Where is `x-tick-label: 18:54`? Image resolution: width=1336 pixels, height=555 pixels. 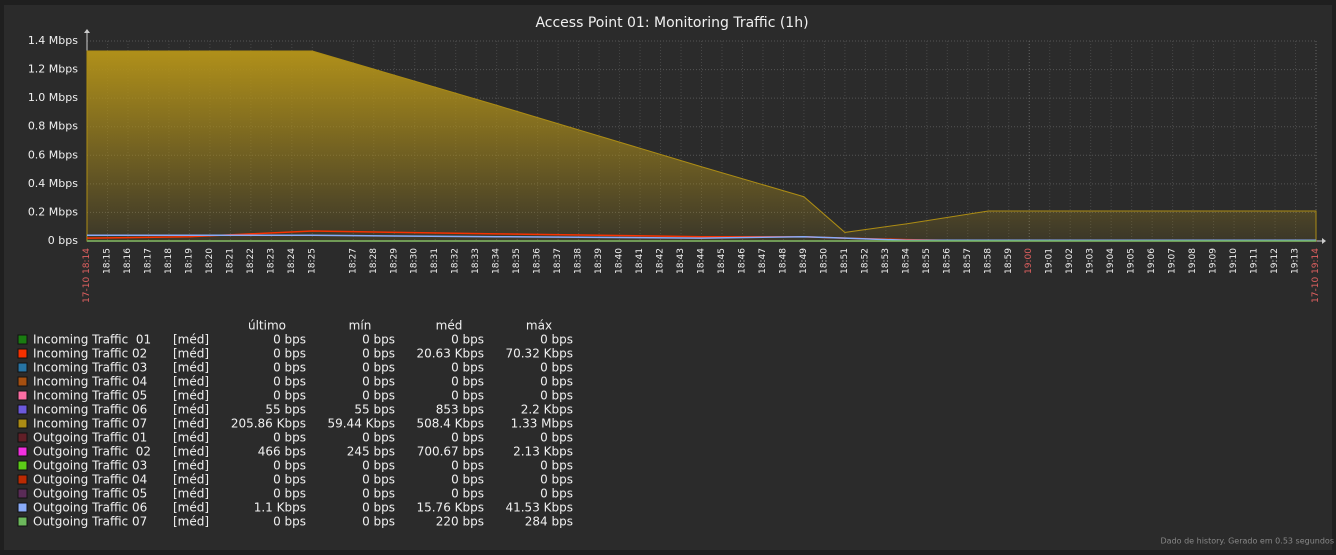 x-tick-label: 18:54 is located at coordinates (906, 261).